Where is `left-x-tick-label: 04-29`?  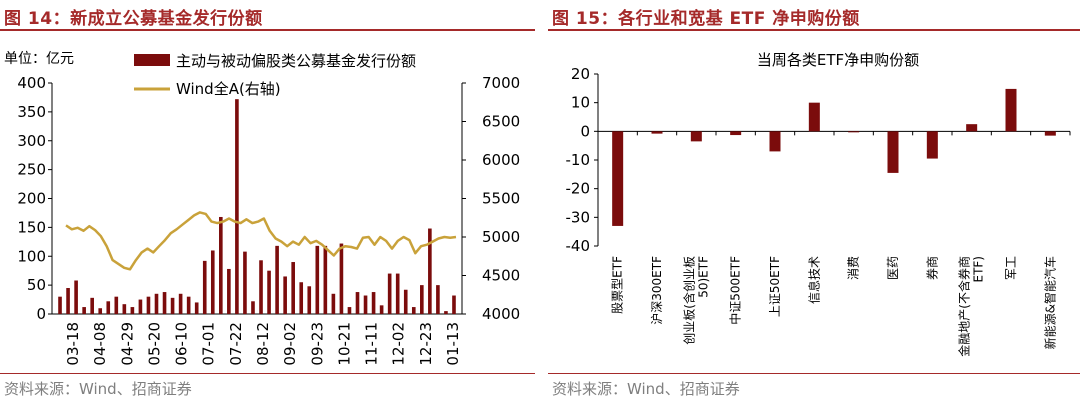
left-x-tick-label: 04-29 is located at coordinates (127, 344).